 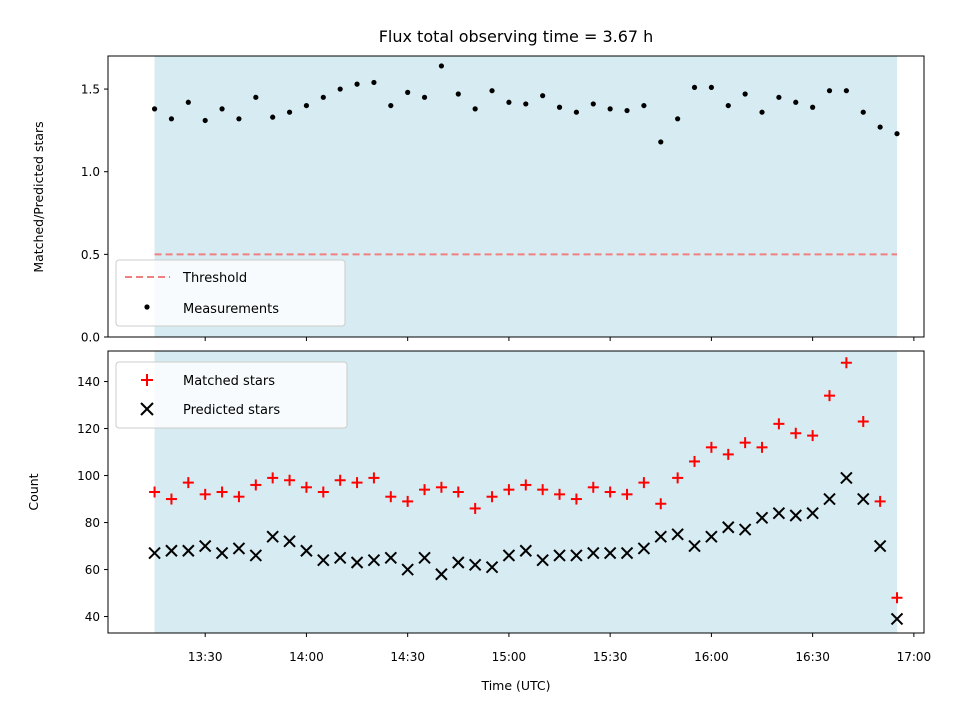 I want to click on bottom-y-axis-label: Count, so click(x=33, y=491).